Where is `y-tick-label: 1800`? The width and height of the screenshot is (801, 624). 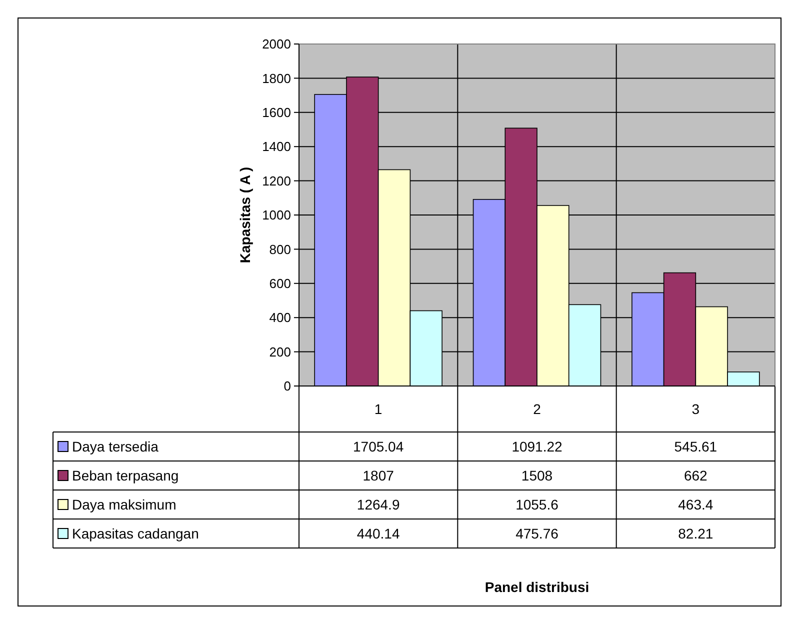
y-tick-label: 1800 is located at coordinates (276, 78).